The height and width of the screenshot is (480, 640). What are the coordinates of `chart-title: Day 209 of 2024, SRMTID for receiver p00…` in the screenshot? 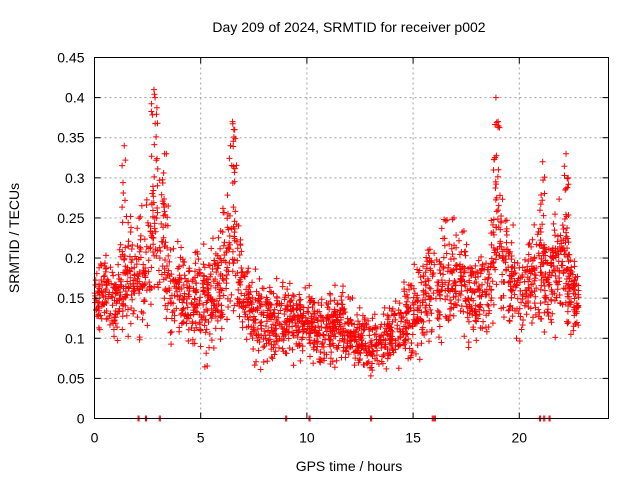 It's located at (348, 27).